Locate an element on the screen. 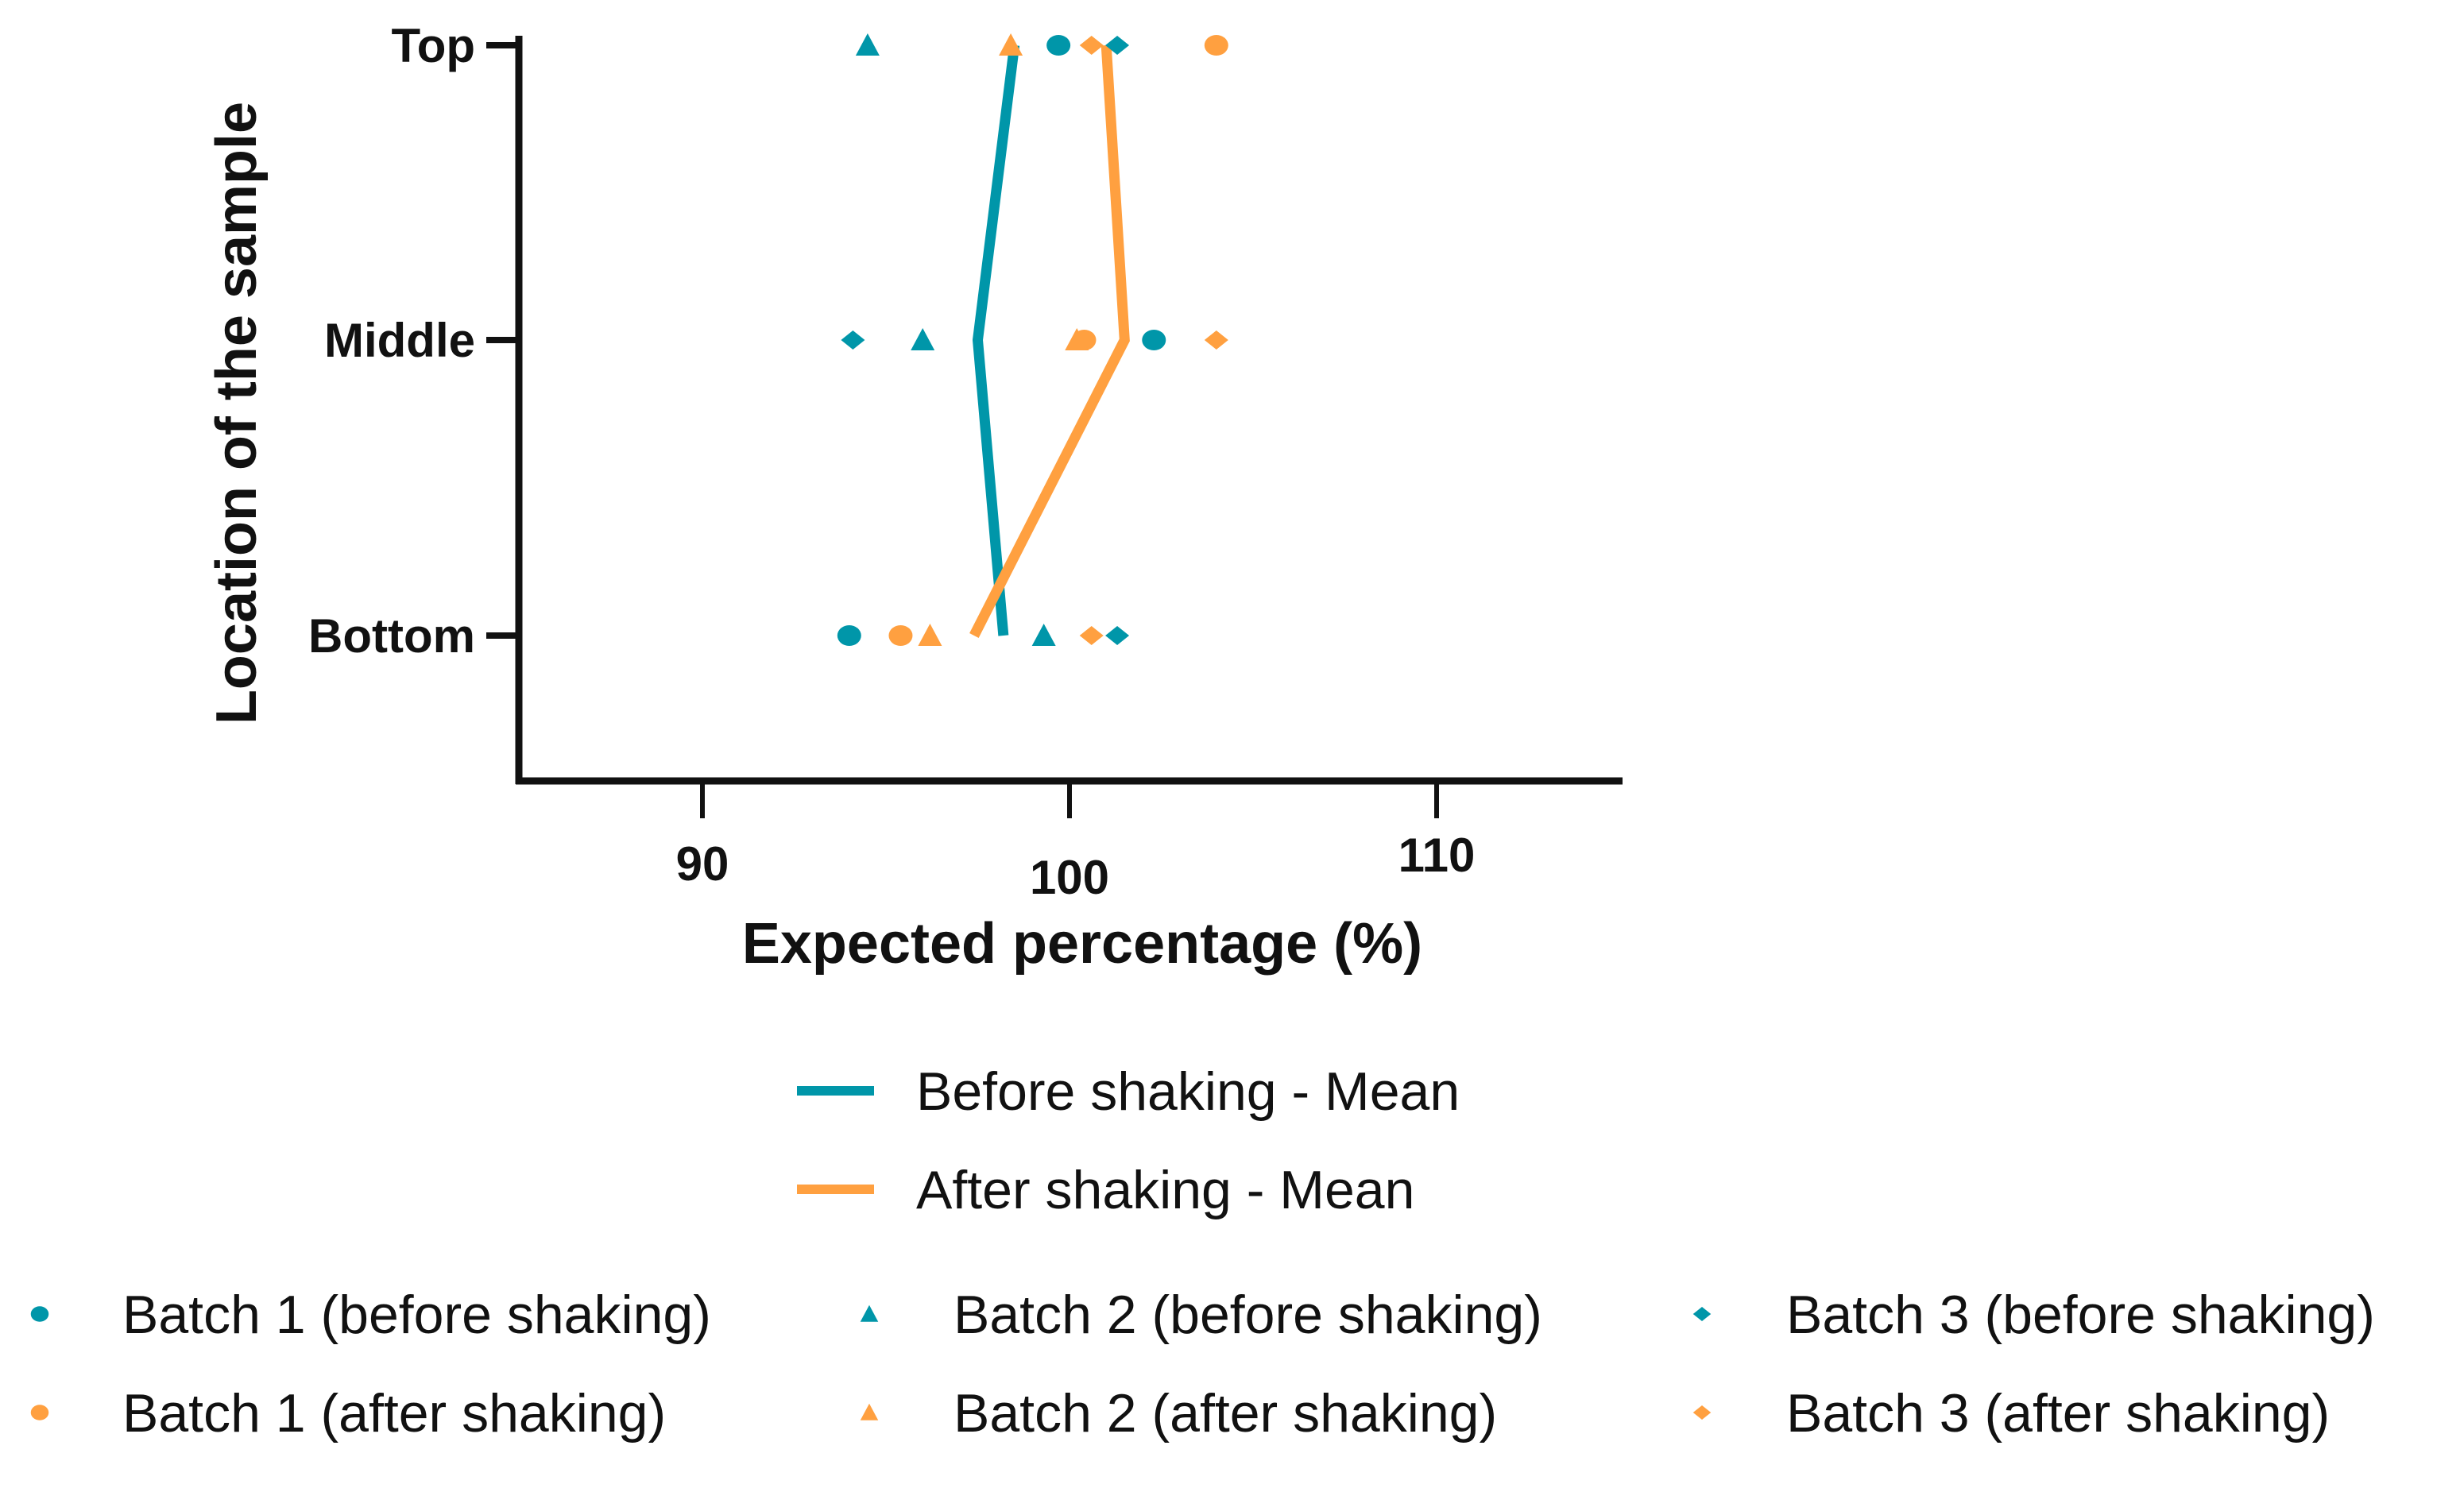 The image size is (2464, 1488). x-tick-label: 100 is located at coordinates (1069, 877).